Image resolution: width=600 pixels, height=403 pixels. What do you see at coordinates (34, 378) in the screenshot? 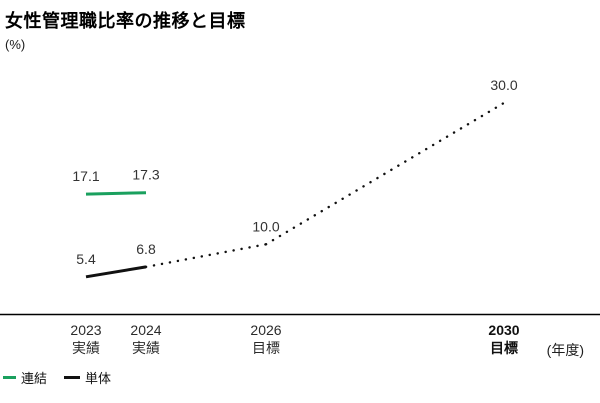
I see `legend-label-consolidated: 連結` at bounding box center [34, 378].